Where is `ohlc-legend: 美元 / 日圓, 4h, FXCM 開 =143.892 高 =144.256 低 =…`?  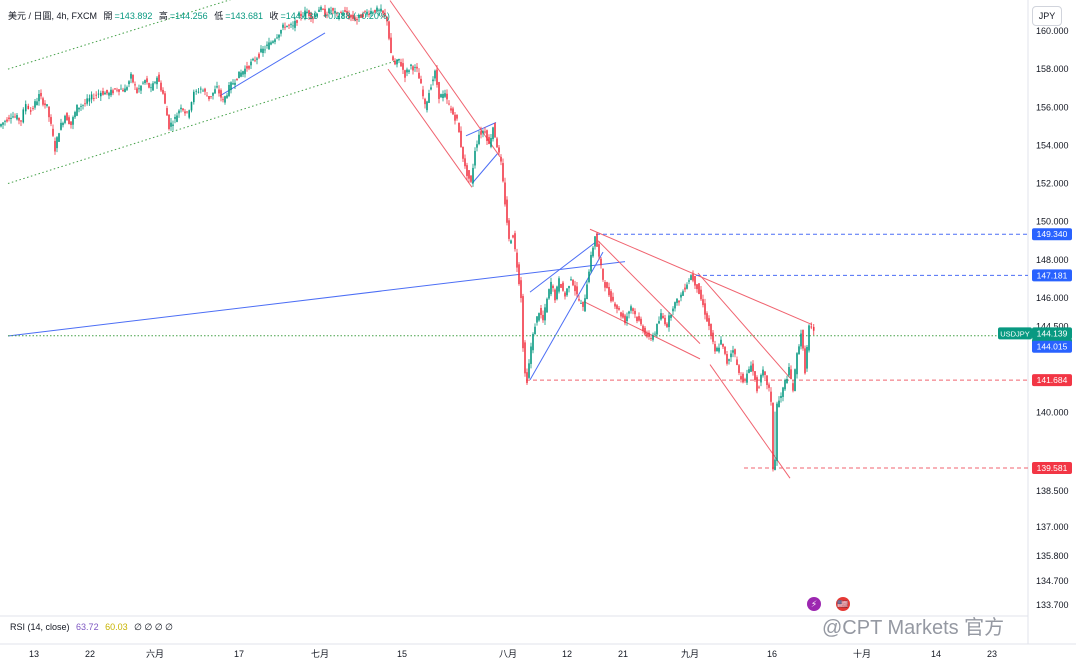
ohlc-legend: 美元 / 日圓, 4h, FXCM 開 =143.892 高 =144.256 低 =… is located at coordinates (199, 15).